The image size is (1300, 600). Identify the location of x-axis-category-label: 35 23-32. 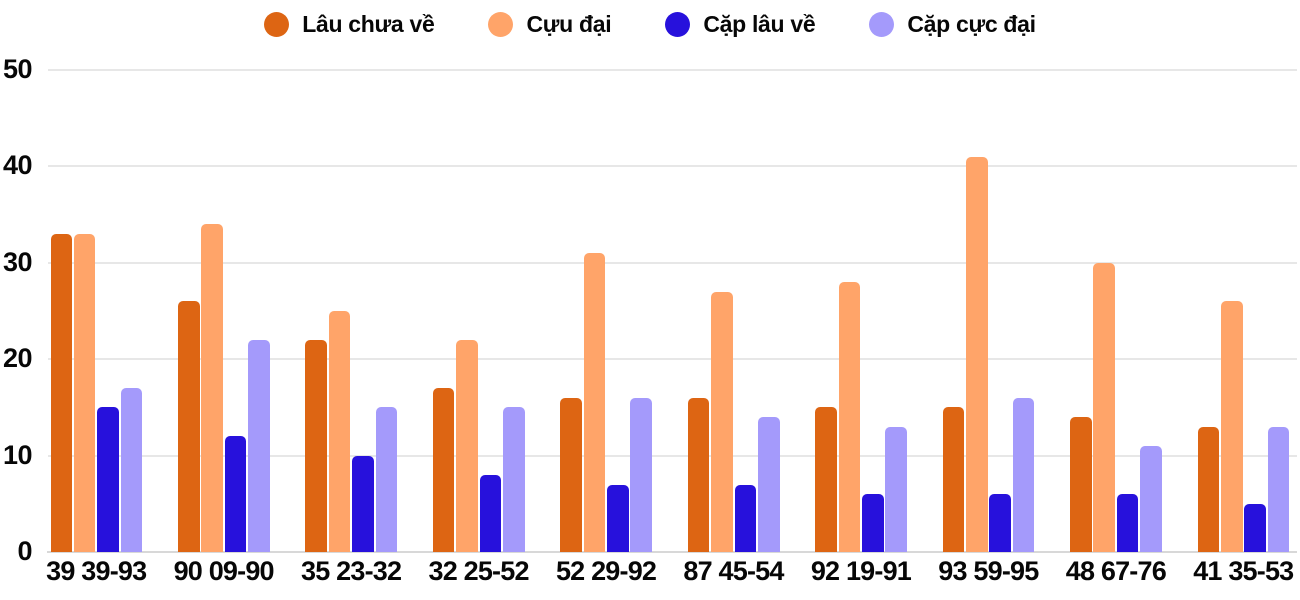
(351, 571).